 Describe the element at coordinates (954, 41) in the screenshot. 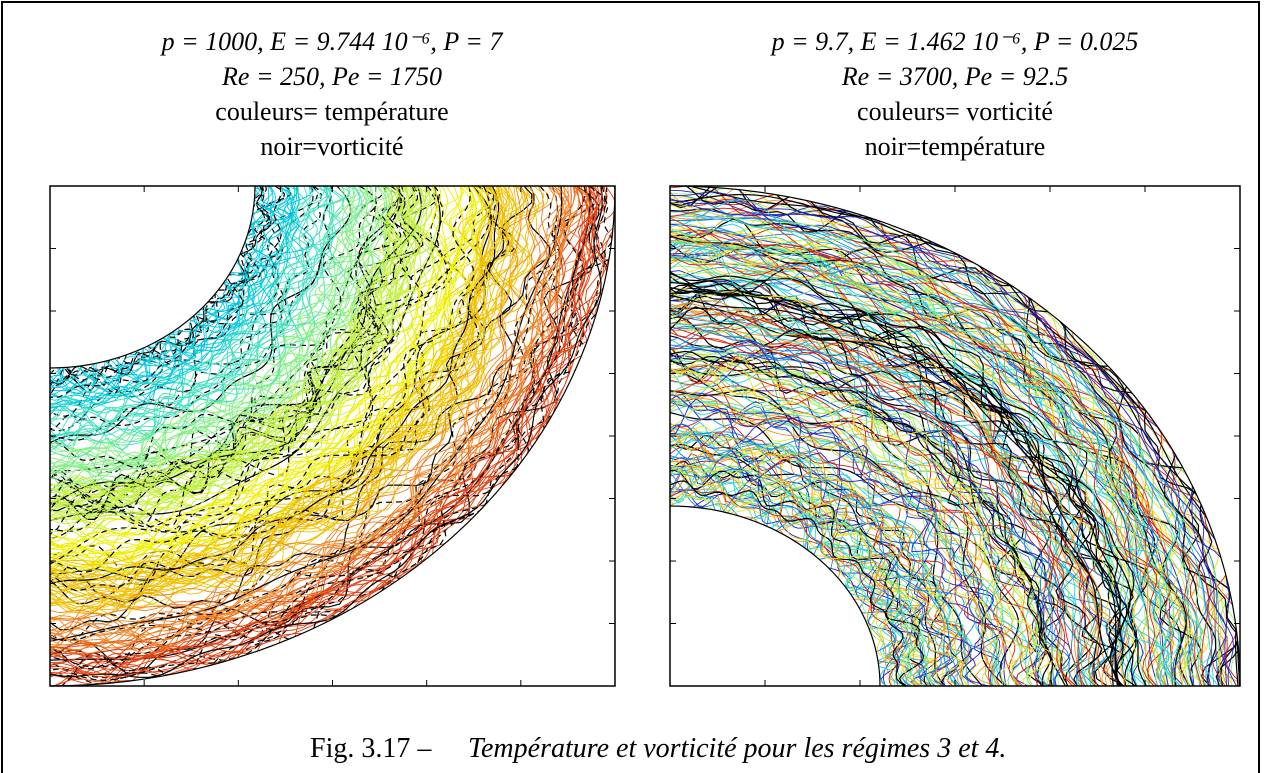

I see `header-line: p = 9.7, E = 1.462 10⁻⁶, P = 0.025` at that location.